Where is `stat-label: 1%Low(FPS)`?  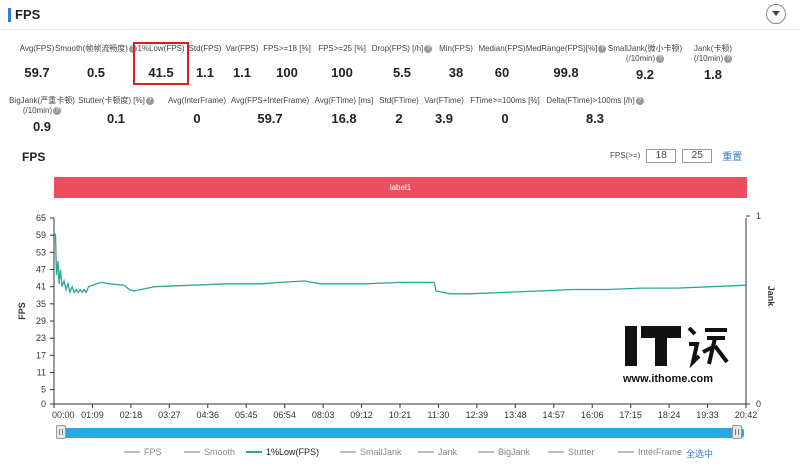
stat-label: 1%Low(FPS) is located at coordinates (161, 49).